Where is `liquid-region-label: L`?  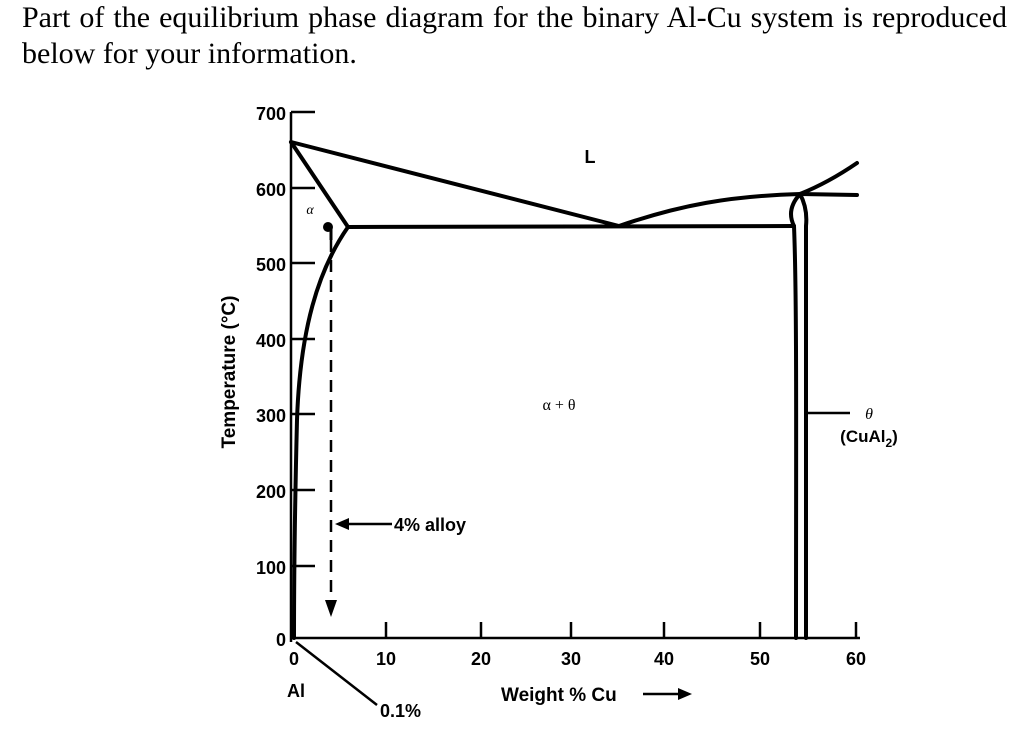 liquid-region-label: L is located at coordinates (590, 157).